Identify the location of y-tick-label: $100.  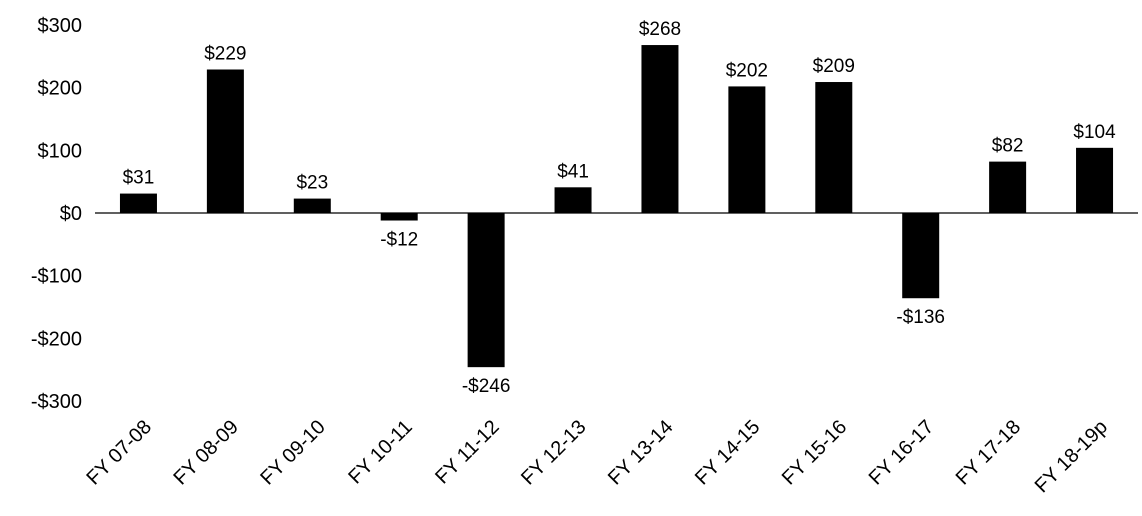
(60, 151).